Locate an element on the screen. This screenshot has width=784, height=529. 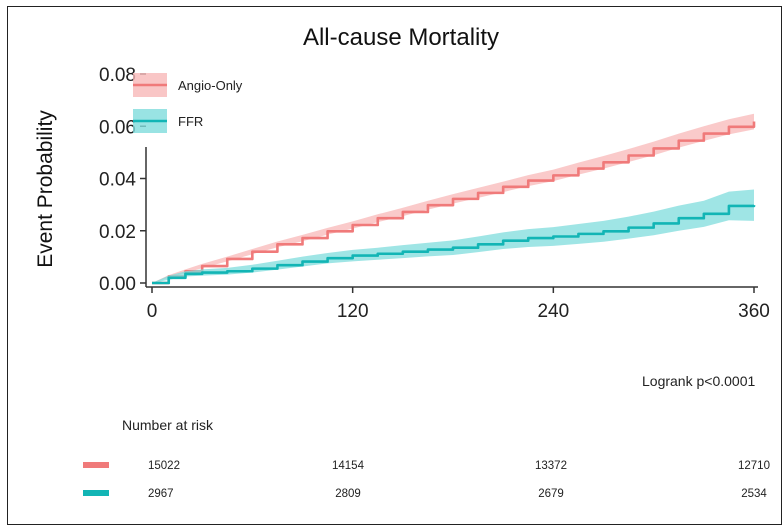
x-tick-label: 0 is located at coordinates (152, 311).